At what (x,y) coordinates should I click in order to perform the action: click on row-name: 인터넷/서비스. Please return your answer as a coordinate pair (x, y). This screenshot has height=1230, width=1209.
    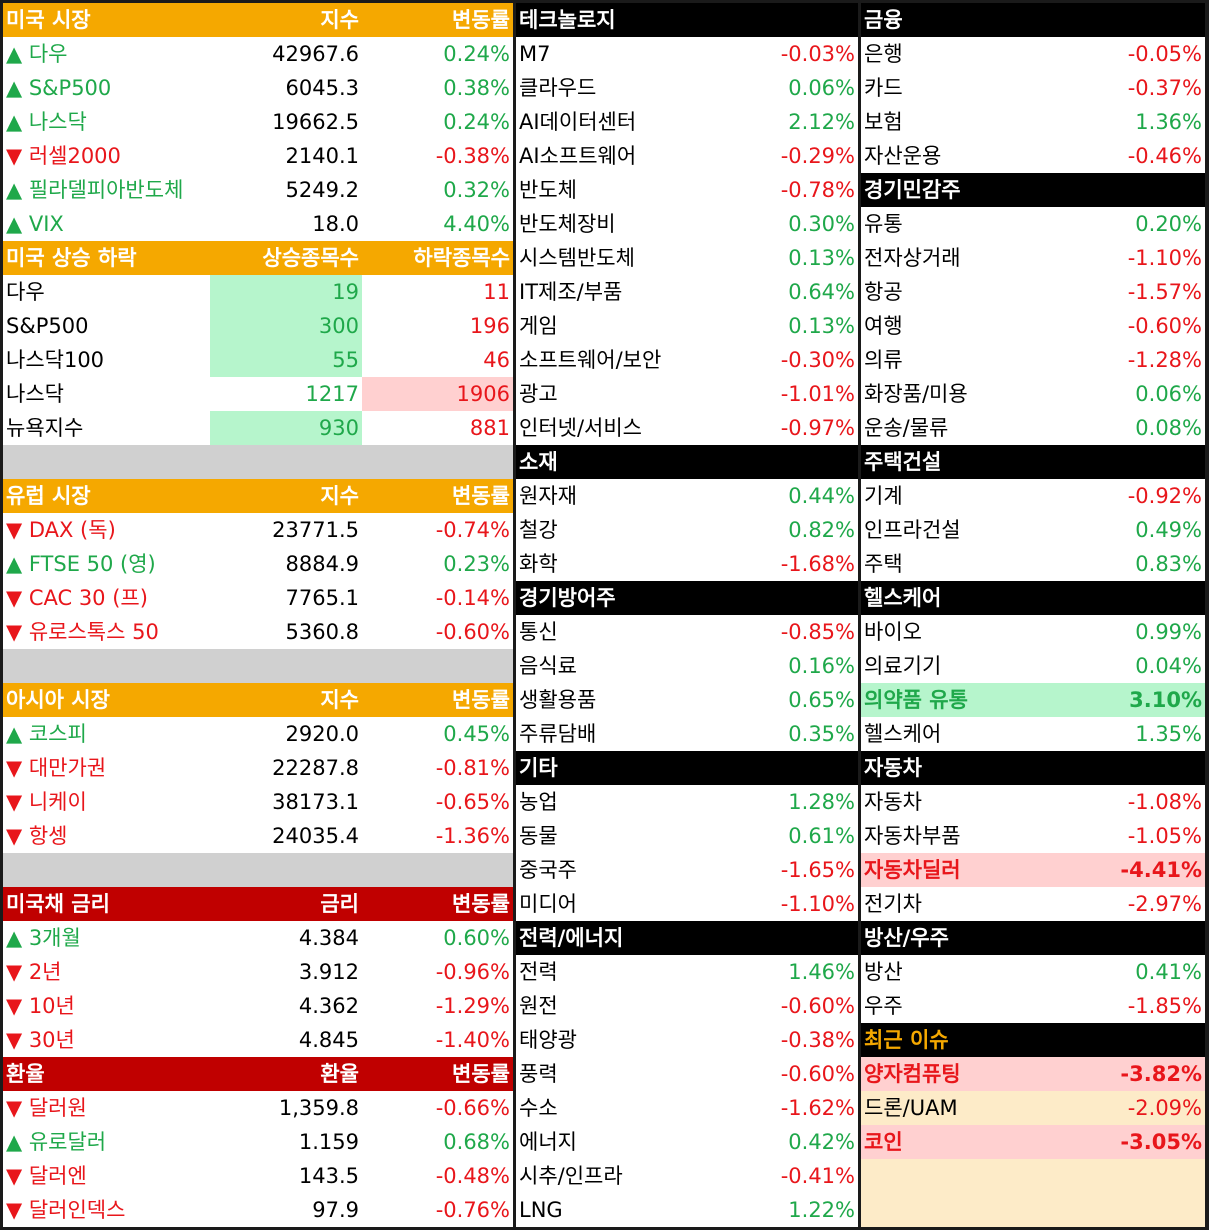
    Looking at the image, I should click on (580, 428).